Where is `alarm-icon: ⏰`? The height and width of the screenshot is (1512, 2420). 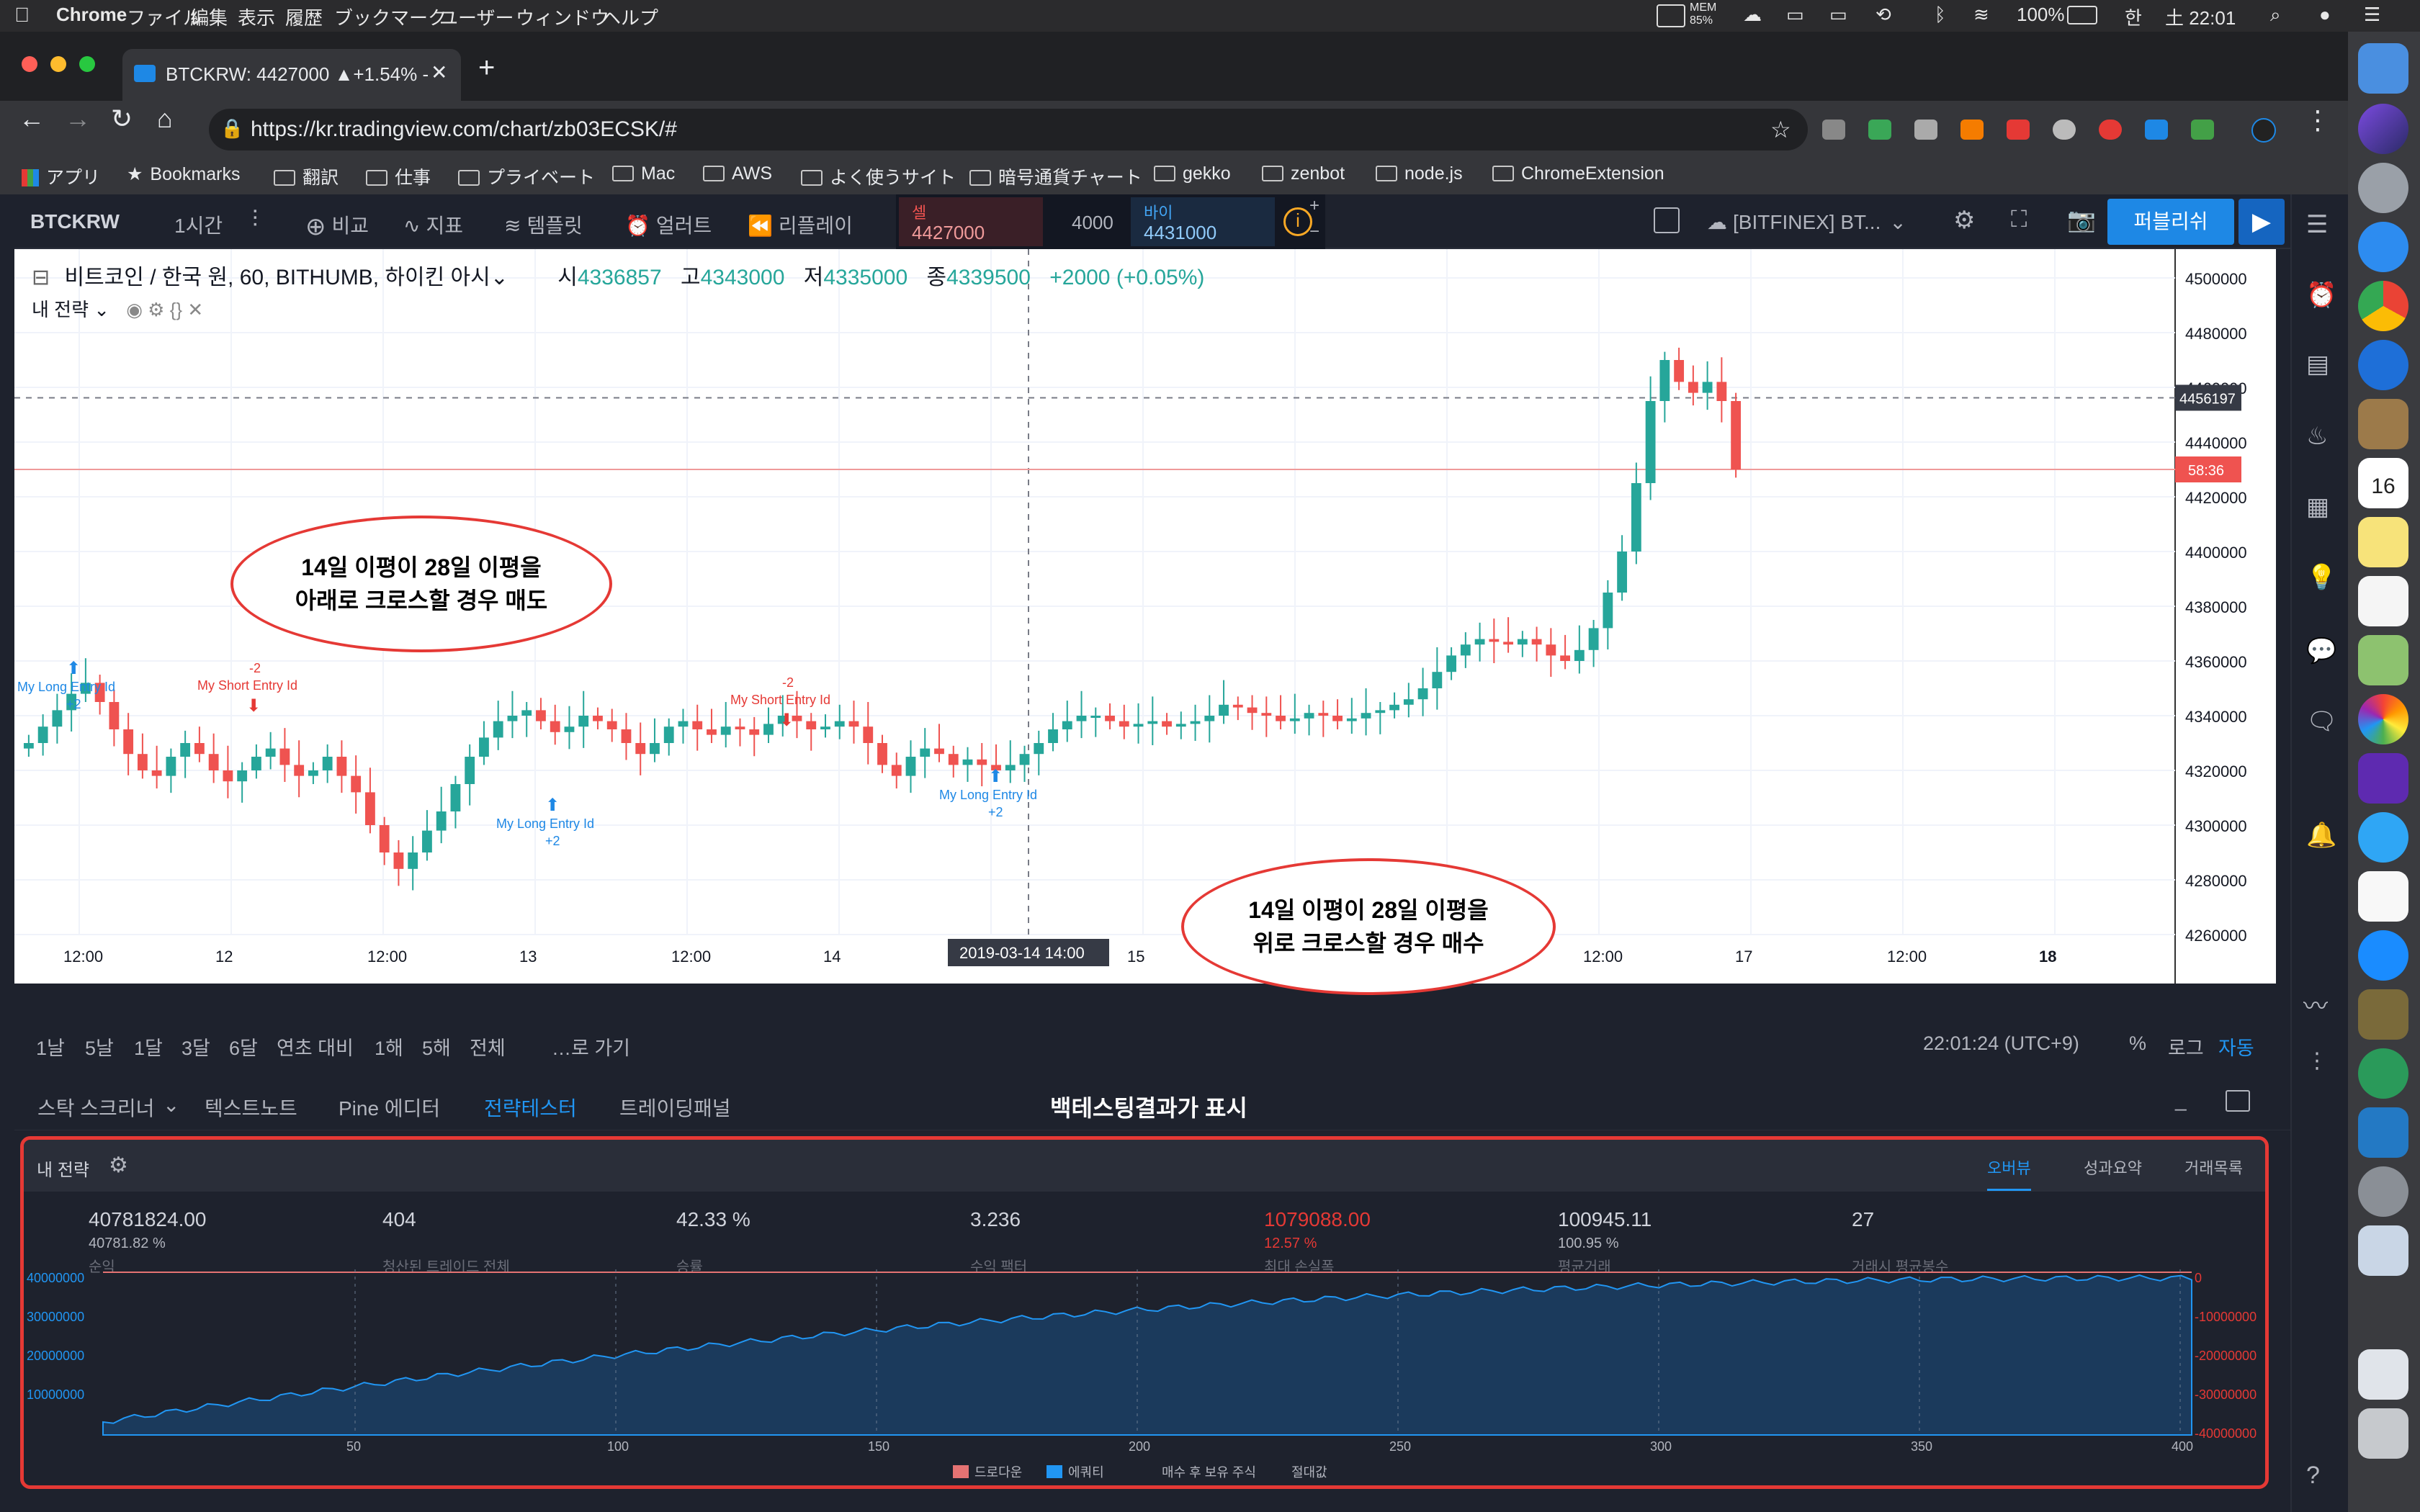 alarm-icon: ⏰ is located at coordinates (2321, 295).